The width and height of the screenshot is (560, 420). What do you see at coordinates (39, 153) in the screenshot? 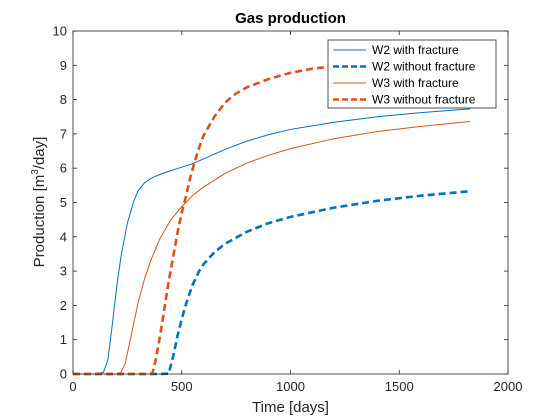
I see `y-axis-label-unit: /day]` at bounding box center [39, 153].